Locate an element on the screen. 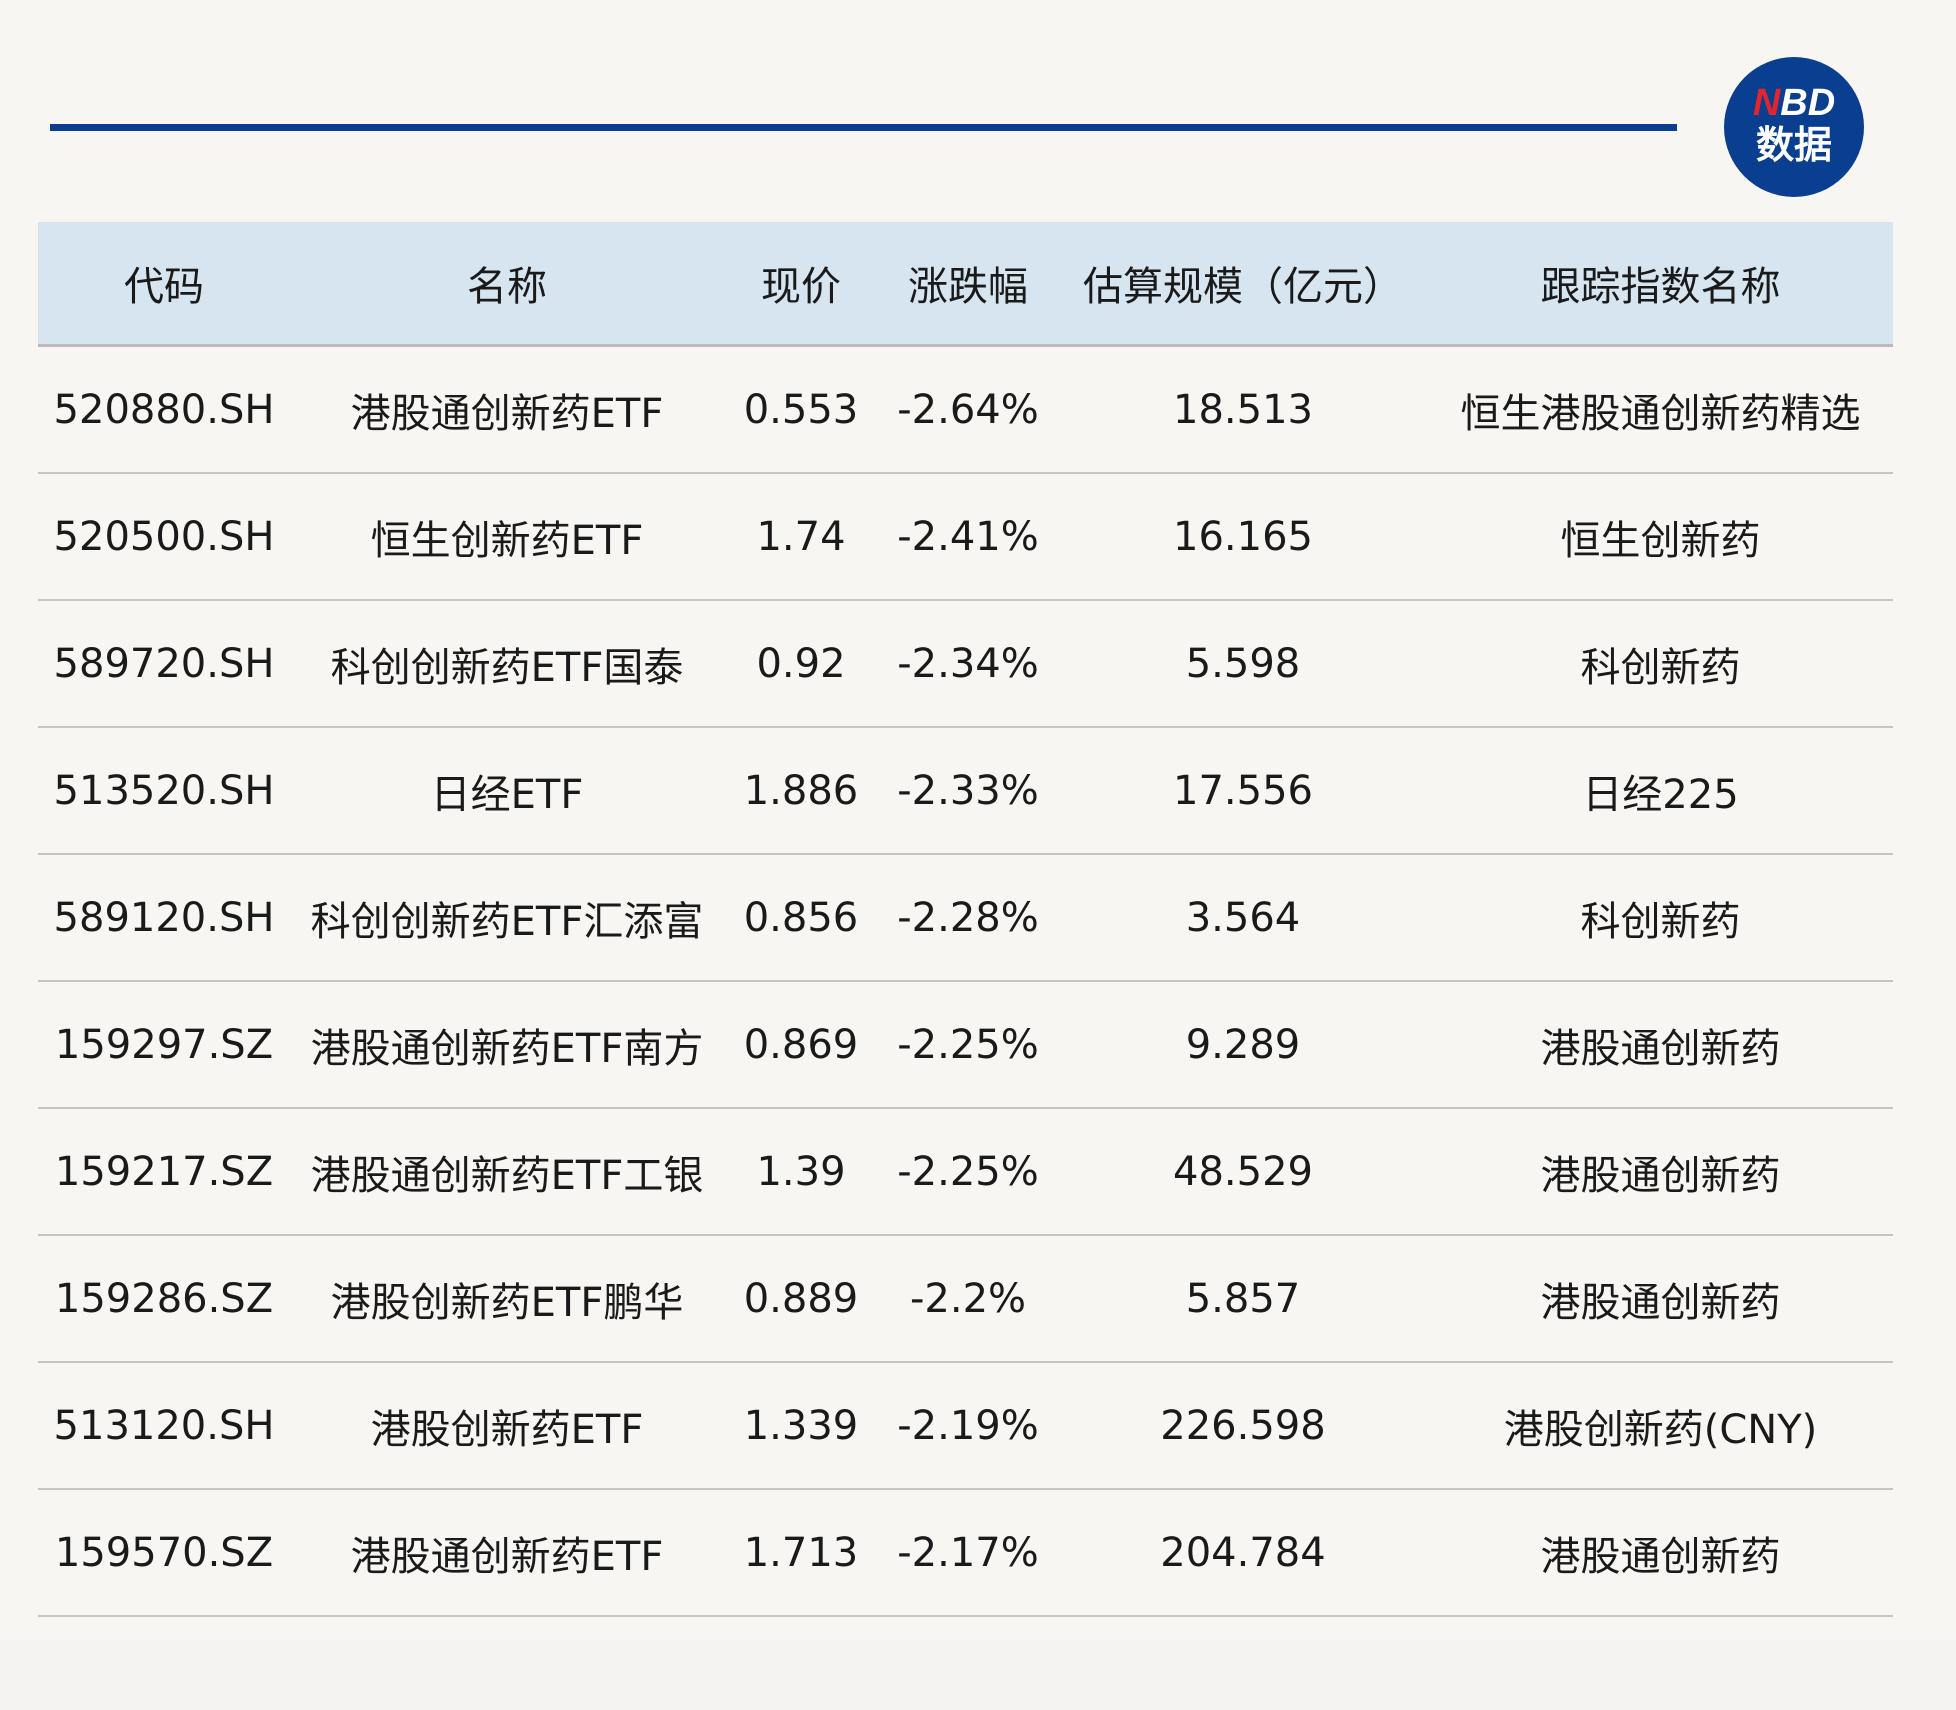 This screenshot has width=1956, height=1710. cell-change: -2.19% is located at coordinates (968, 1425).